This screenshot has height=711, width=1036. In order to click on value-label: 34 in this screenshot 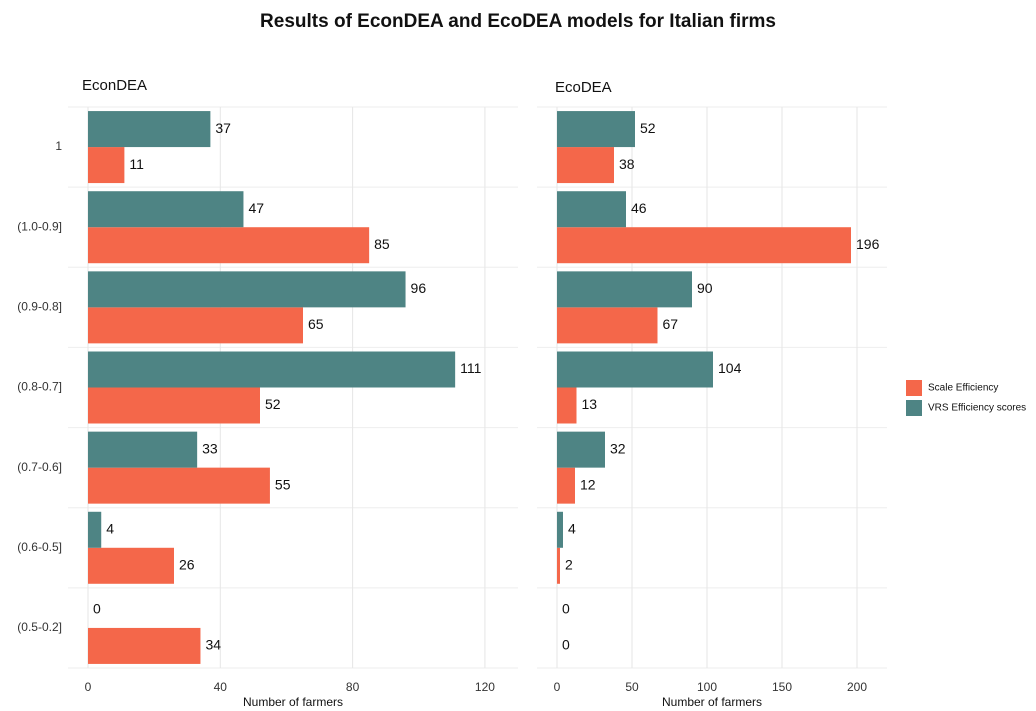, I will do `click(213, 645)`.